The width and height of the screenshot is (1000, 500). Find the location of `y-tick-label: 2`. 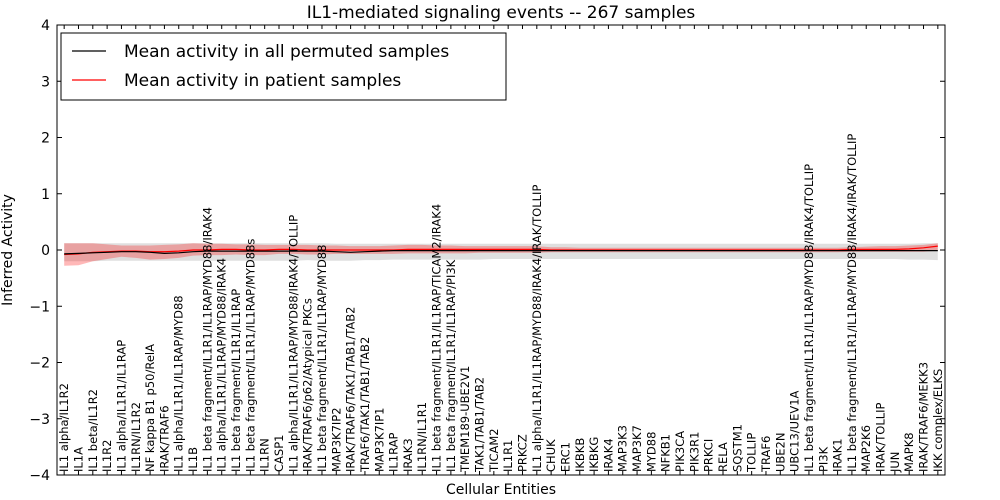

y-tick-label: 2 is located at coordinates (45, 139).